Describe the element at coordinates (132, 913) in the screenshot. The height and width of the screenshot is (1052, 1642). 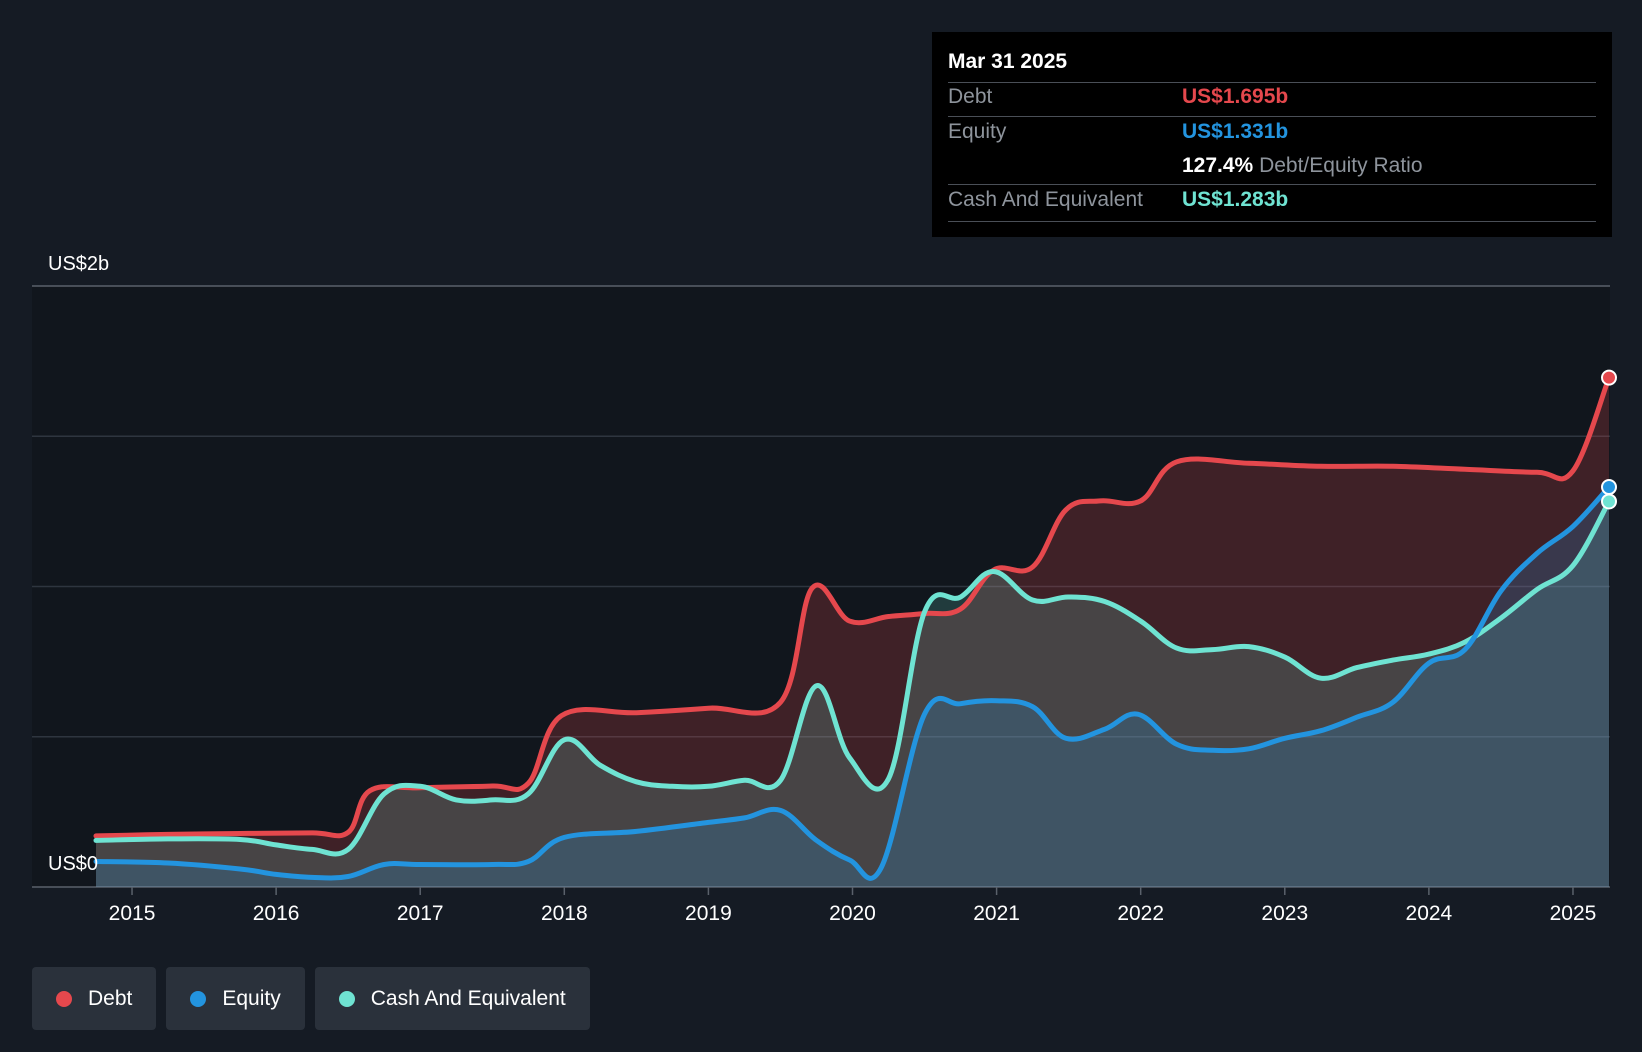
I see `x-tick-label: 2015` at that location.